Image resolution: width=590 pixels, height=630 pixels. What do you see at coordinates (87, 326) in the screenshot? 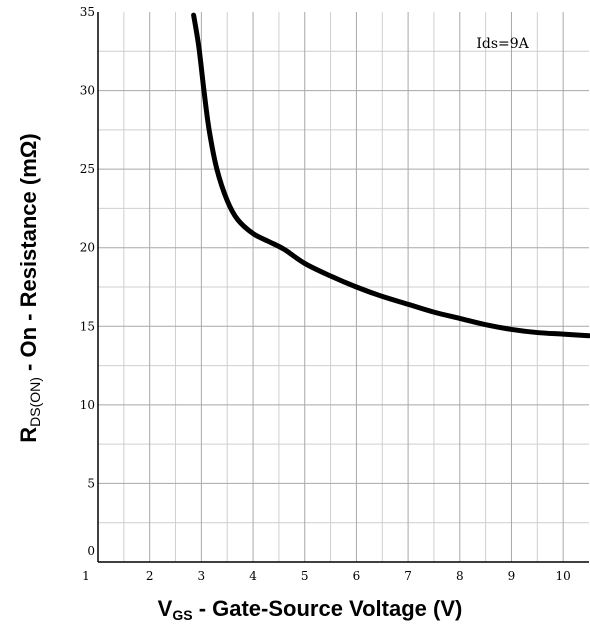
I see `y-tick-label: 15` at bounding box center [87, 326].